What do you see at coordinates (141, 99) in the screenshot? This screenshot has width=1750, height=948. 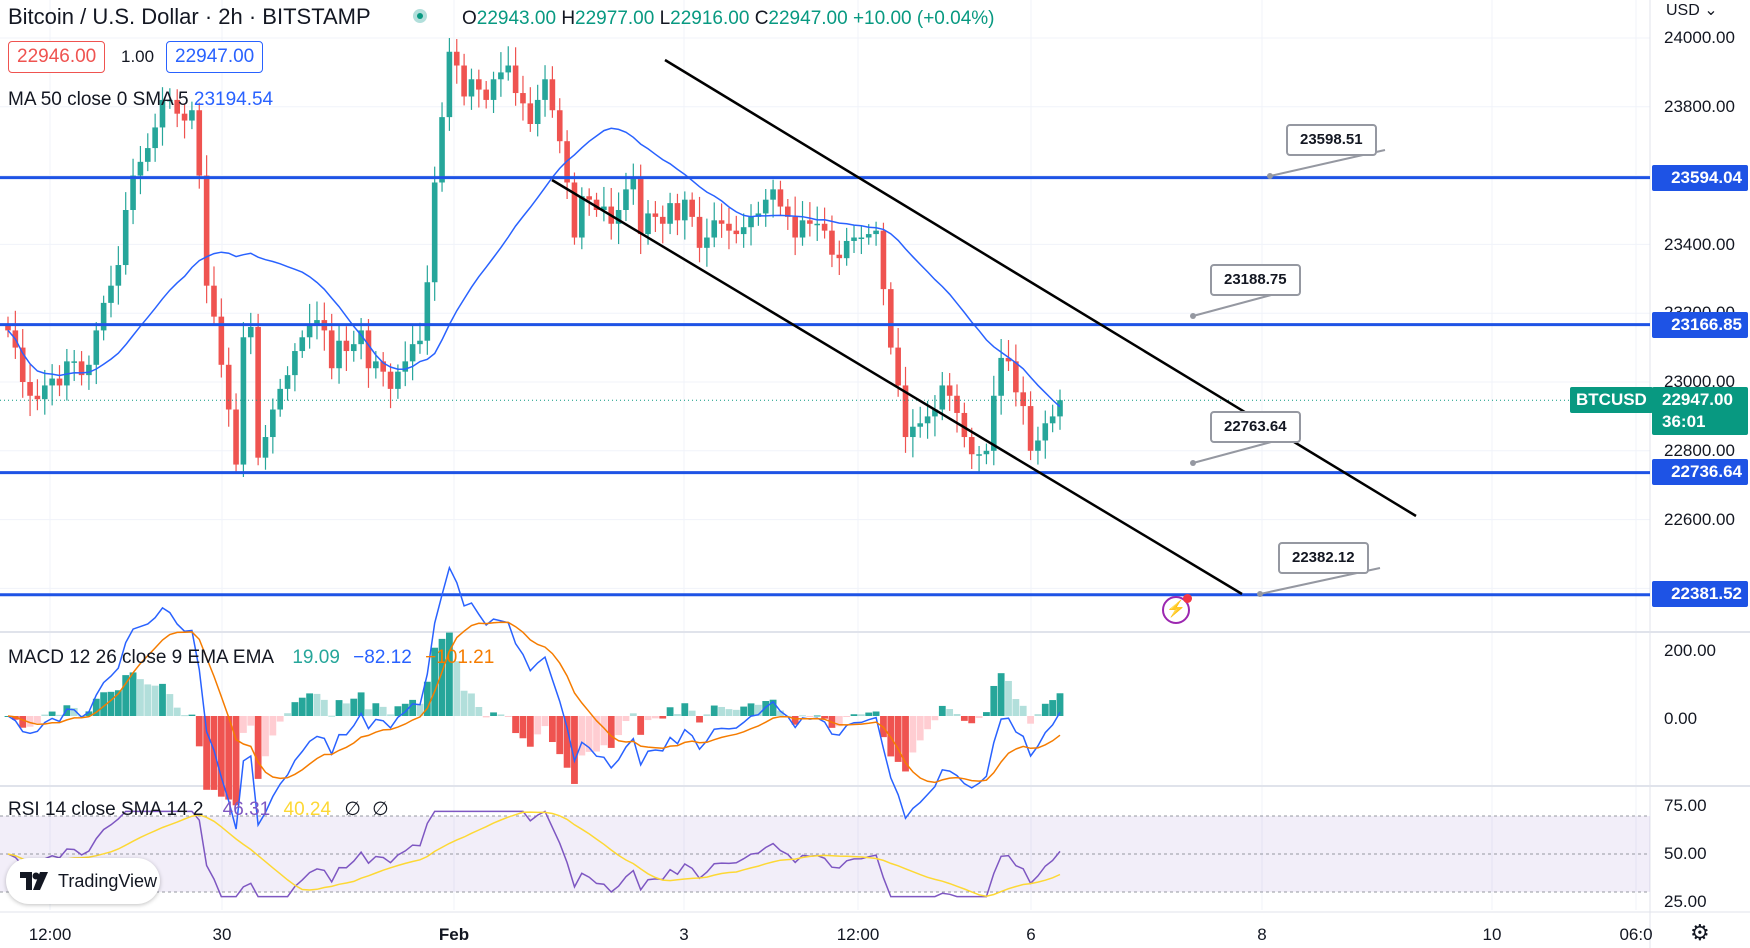 I see `ma-indicator-legend: MA 50 close 0 SMA 5 23194.54` at bounding box center [141, 99].